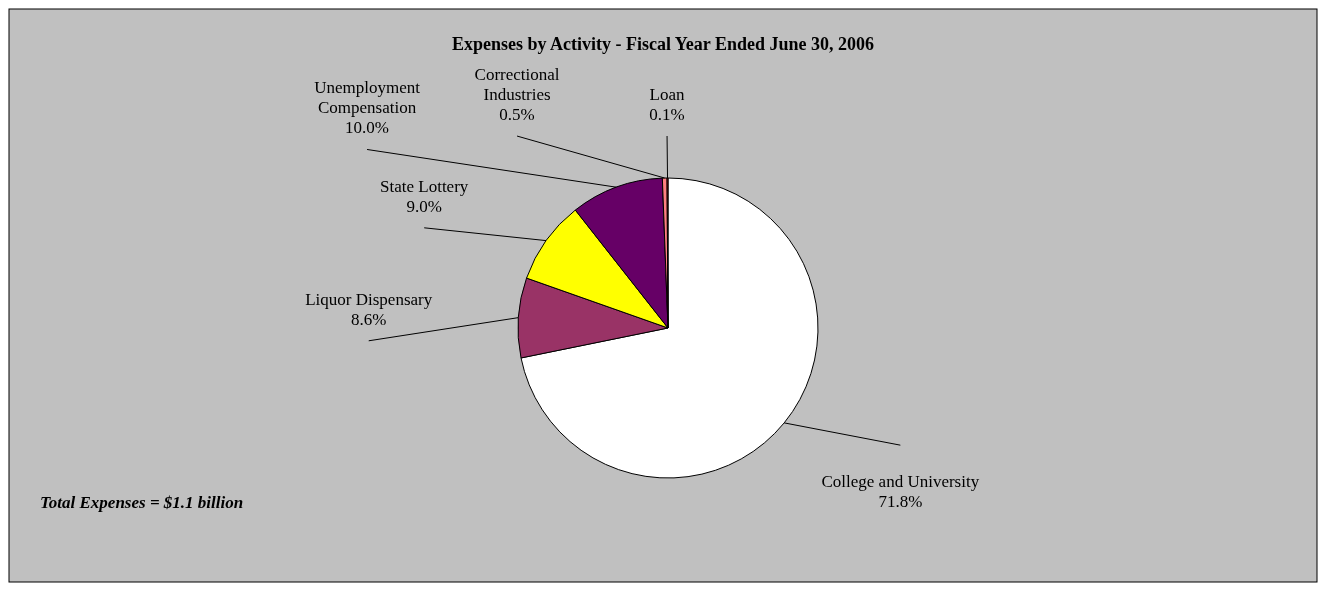 The image size is (1330, 593). What do you see at coordinates (367, 128) in the screenshot?
I see `data-label: 10.0%` at bounding box center [367, 128].